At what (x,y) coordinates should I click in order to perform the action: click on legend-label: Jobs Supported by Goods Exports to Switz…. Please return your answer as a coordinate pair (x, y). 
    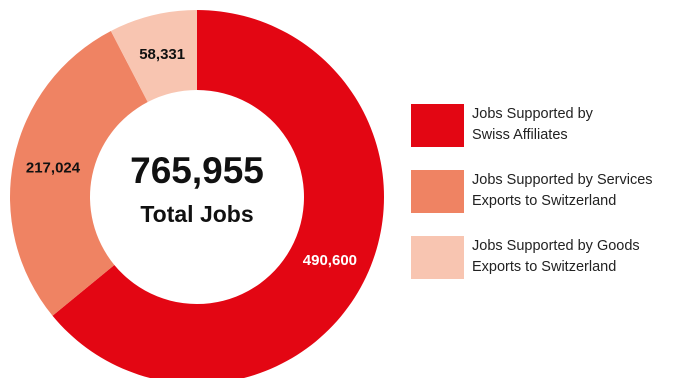
    Looking at the image, I should click on (556, 256).